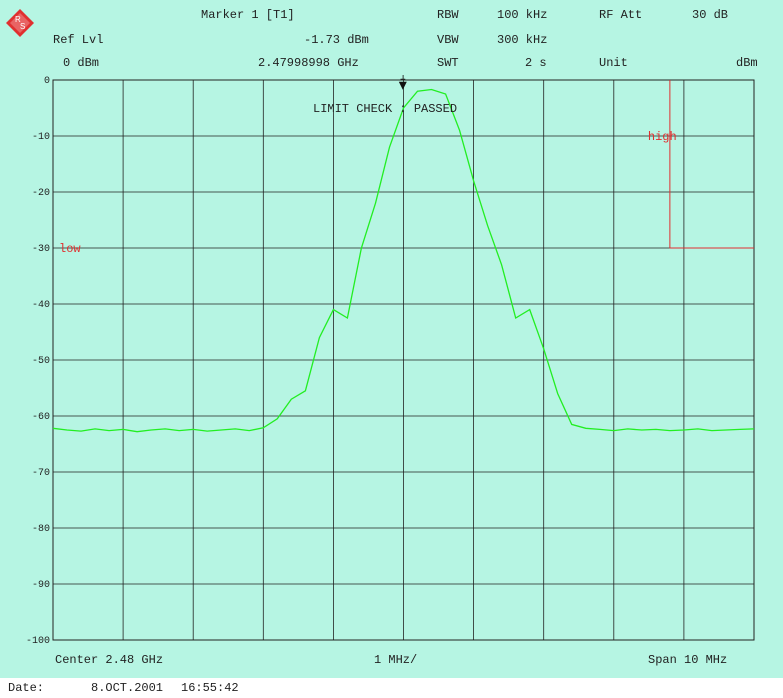  What do you see at coordinates (396, 660) in the screenshot?
I see `division-scale: 1 MHz/` at bounding box center [396, 660].